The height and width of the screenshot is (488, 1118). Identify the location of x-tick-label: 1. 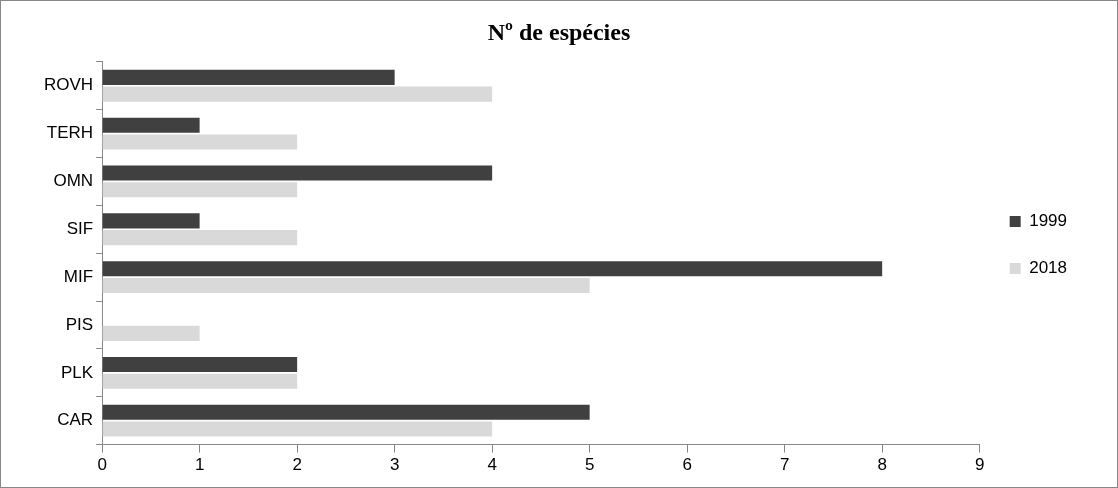
(199, 465).